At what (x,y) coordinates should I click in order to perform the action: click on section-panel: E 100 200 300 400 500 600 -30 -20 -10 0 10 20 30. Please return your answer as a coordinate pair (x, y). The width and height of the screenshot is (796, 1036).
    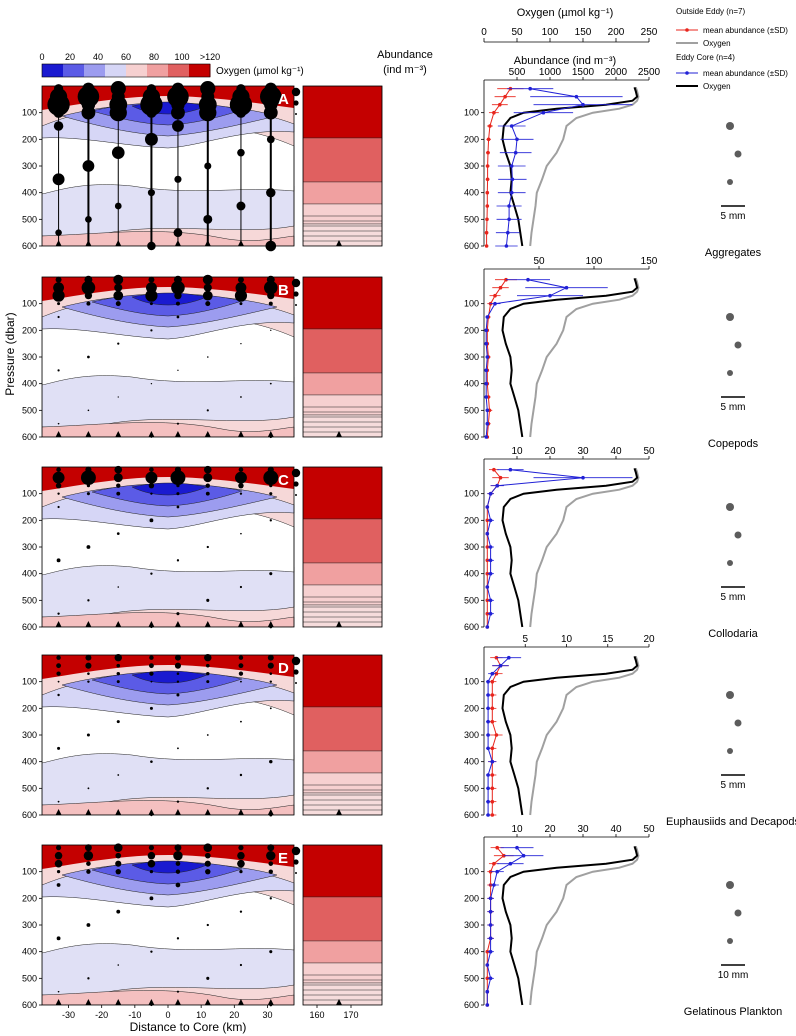
    Looking at the image, I should click on (158, 931).